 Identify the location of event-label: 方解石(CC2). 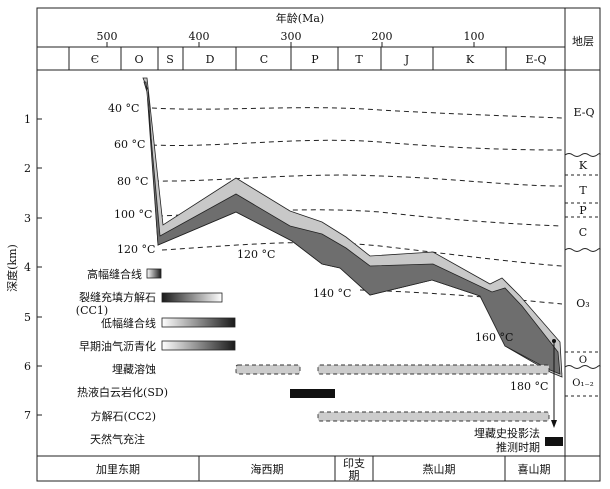
(123, 416).